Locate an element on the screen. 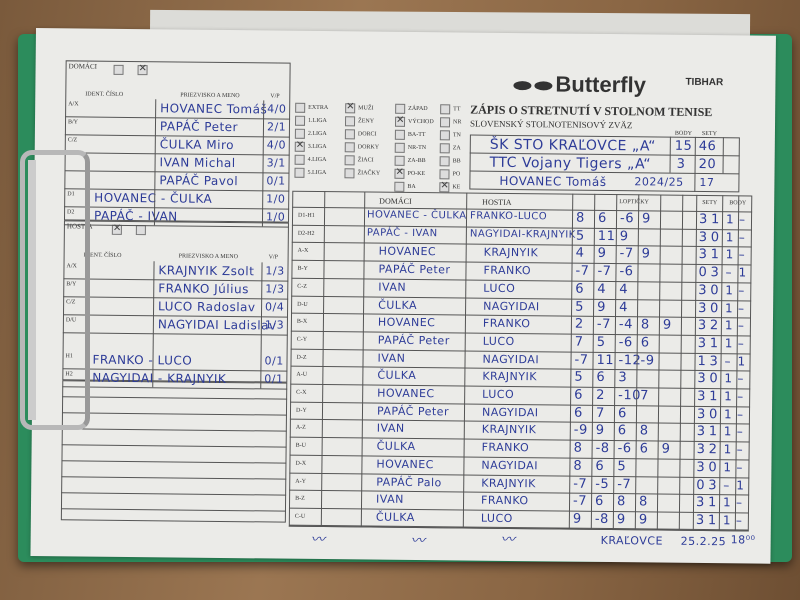 The image size is (800, 600). label-group: MUŽI is located at coordinates (366, 108).